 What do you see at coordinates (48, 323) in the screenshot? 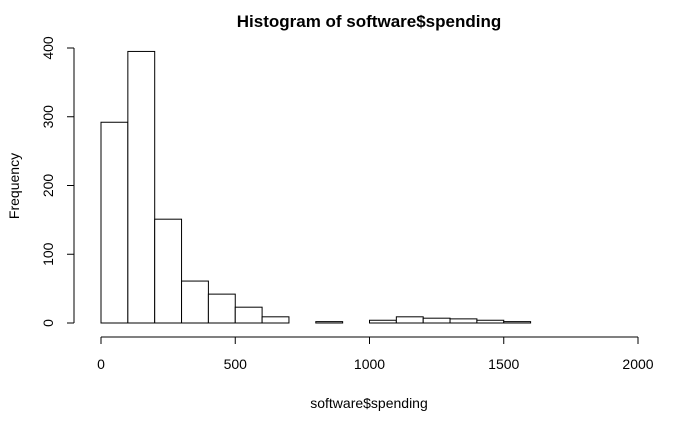
I see `y-tick-label-0: 0` at bounding box center [48, 323].